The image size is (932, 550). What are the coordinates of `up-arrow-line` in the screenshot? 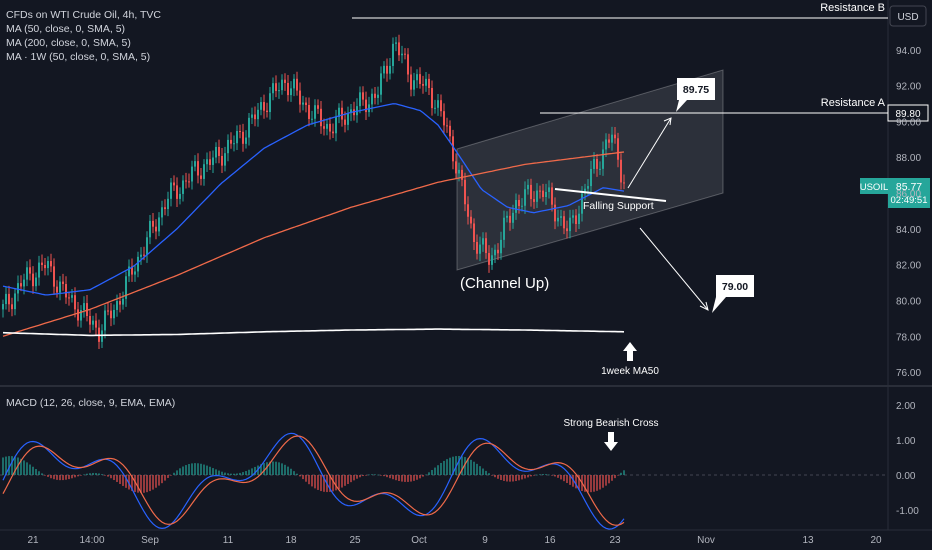 It's located at (649, 153).